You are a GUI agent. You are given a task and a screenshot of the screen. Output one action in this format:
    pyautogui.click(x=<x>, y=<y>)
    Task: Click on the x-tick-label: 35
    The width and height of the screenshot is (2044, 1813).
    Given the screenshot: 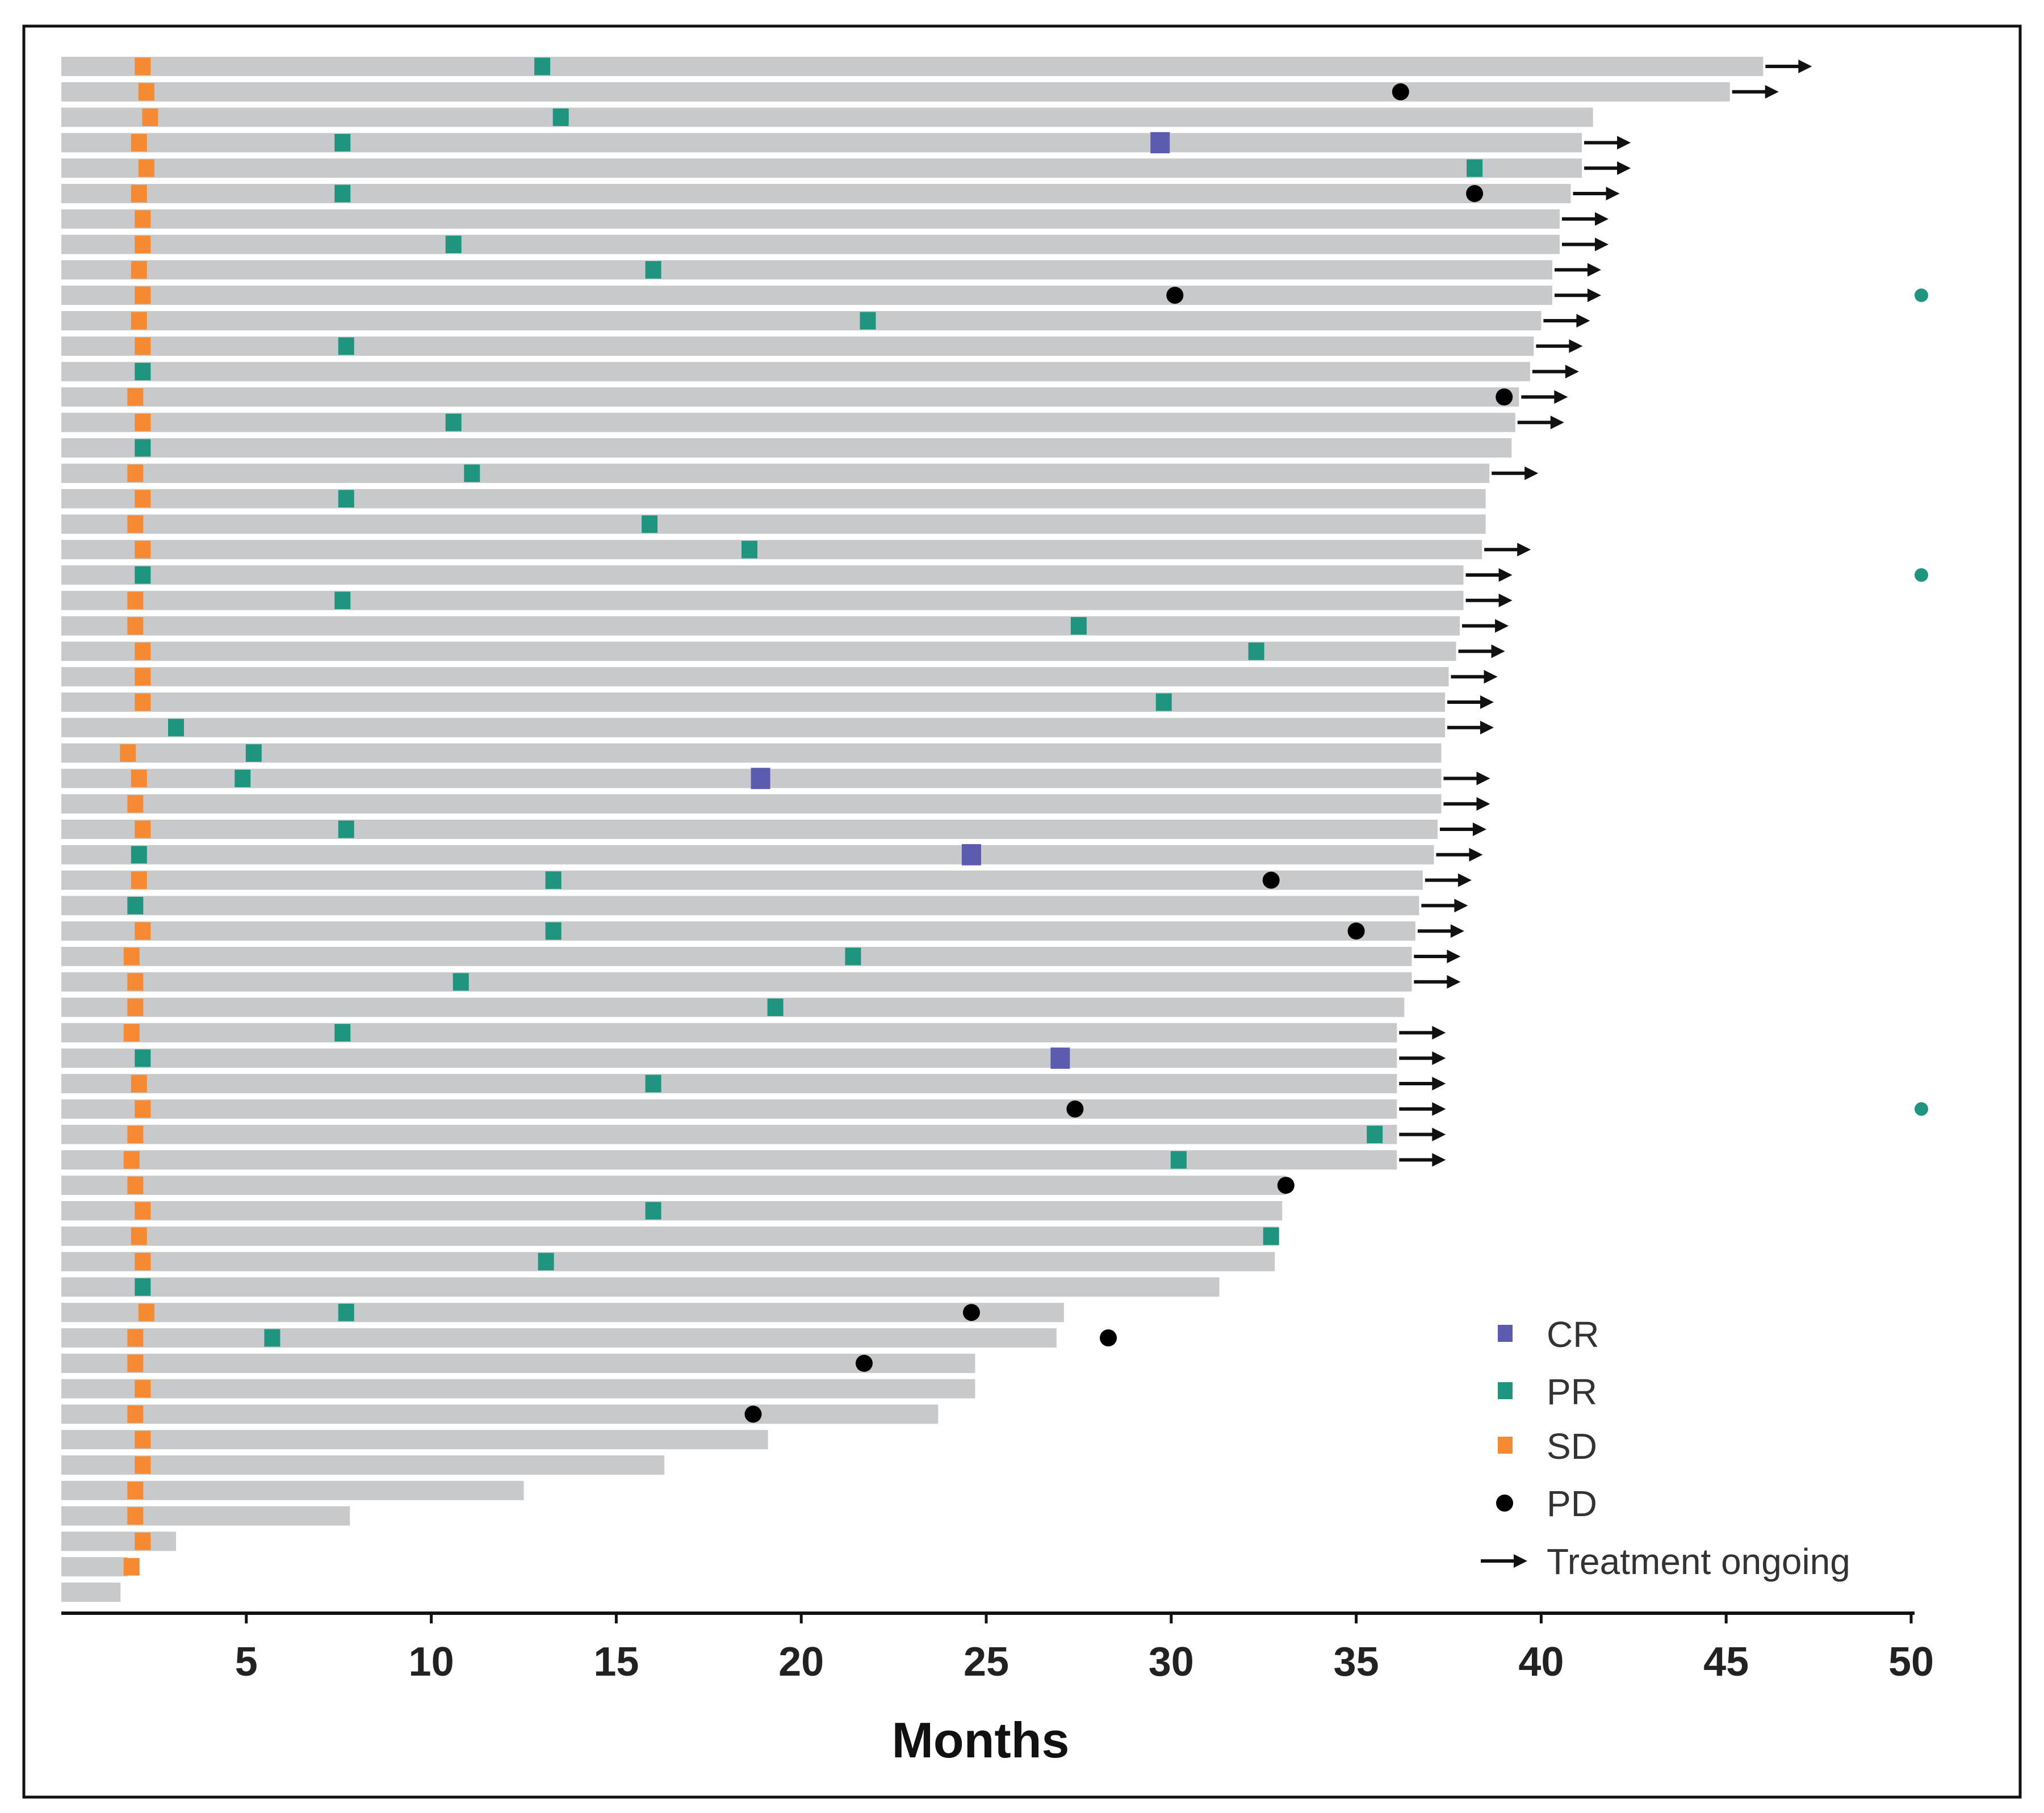 What is the action you would take?
    pyautogui.click(x=1356, y=1662)
    